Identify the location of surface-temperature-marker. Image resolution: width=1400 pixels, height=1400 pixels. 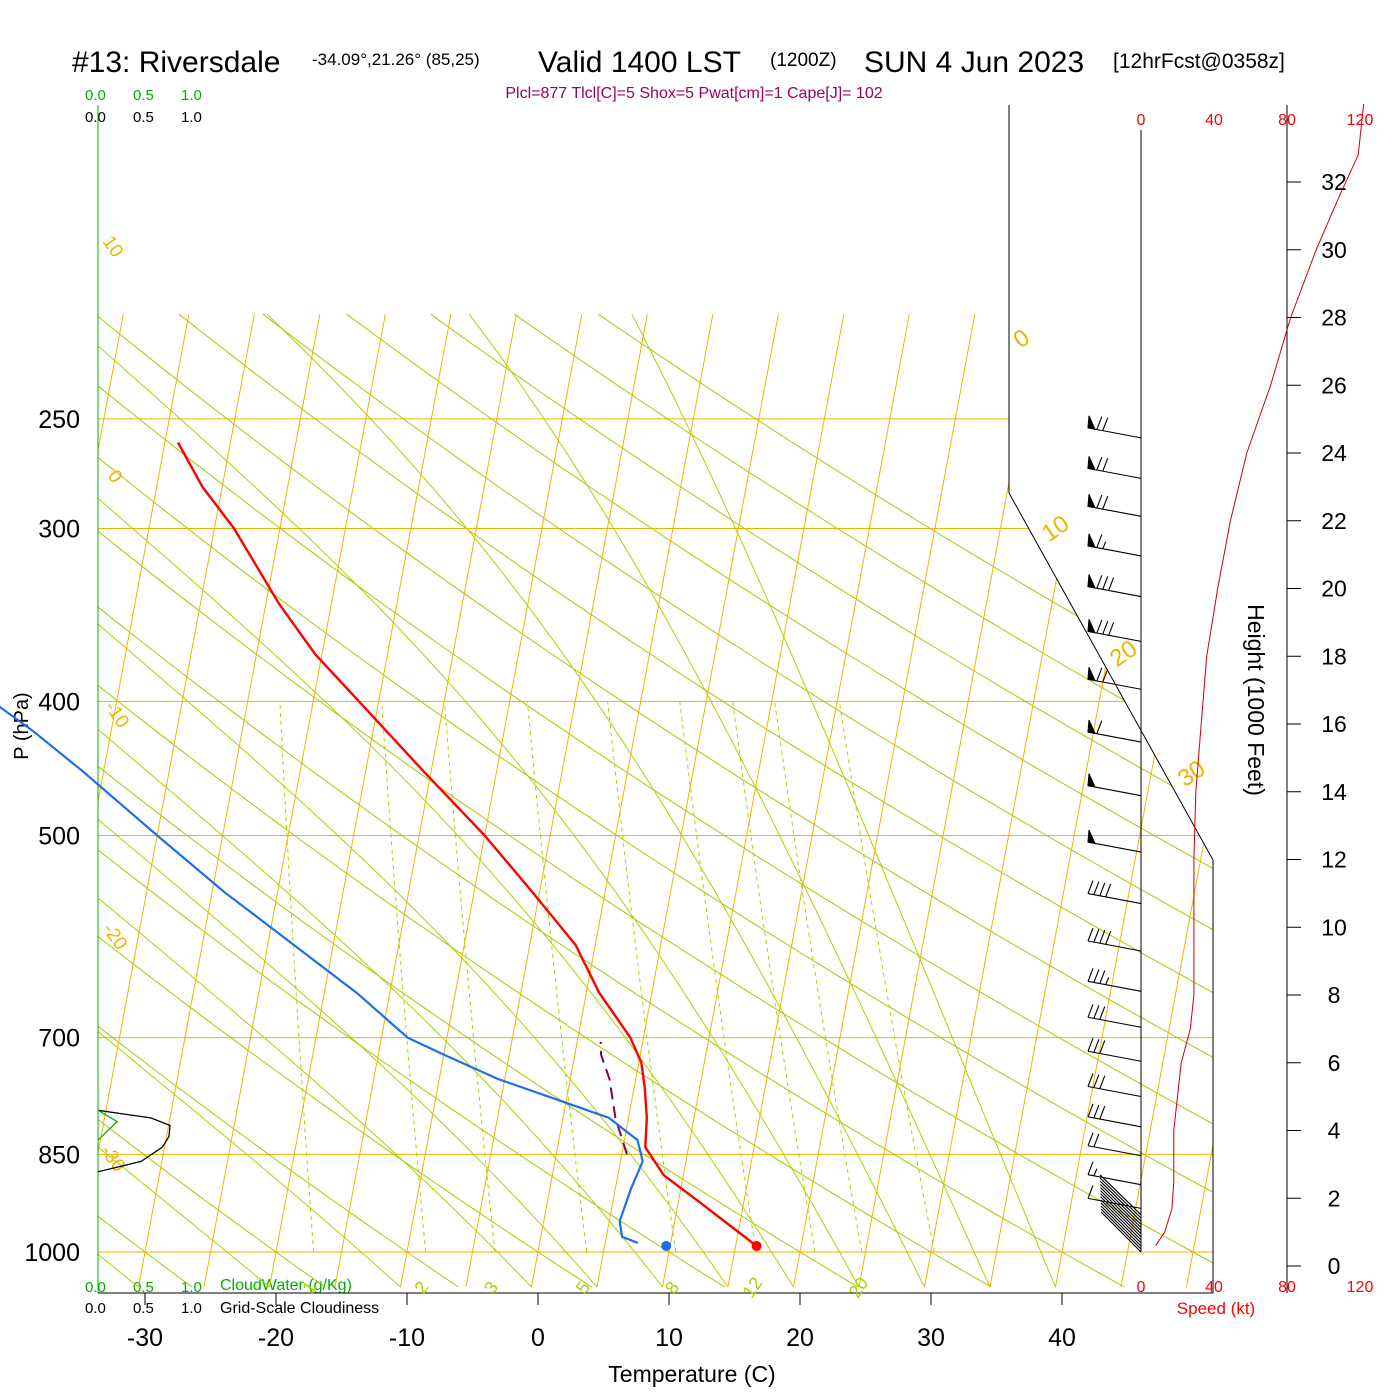
(756, 1245).